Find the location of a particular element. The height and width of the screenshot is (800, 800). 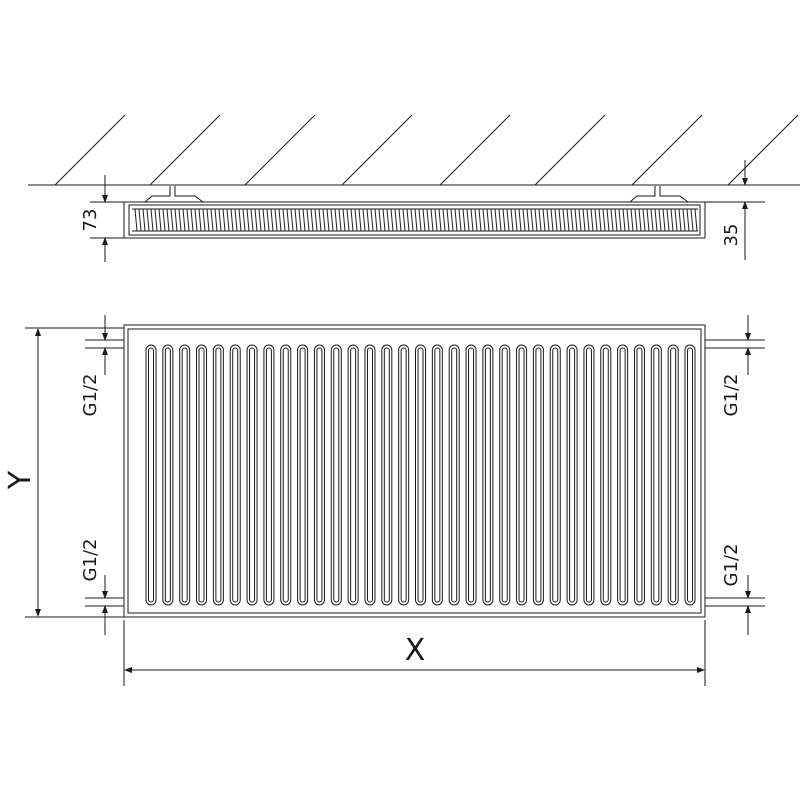

fin is located at coordinates (416, 220).